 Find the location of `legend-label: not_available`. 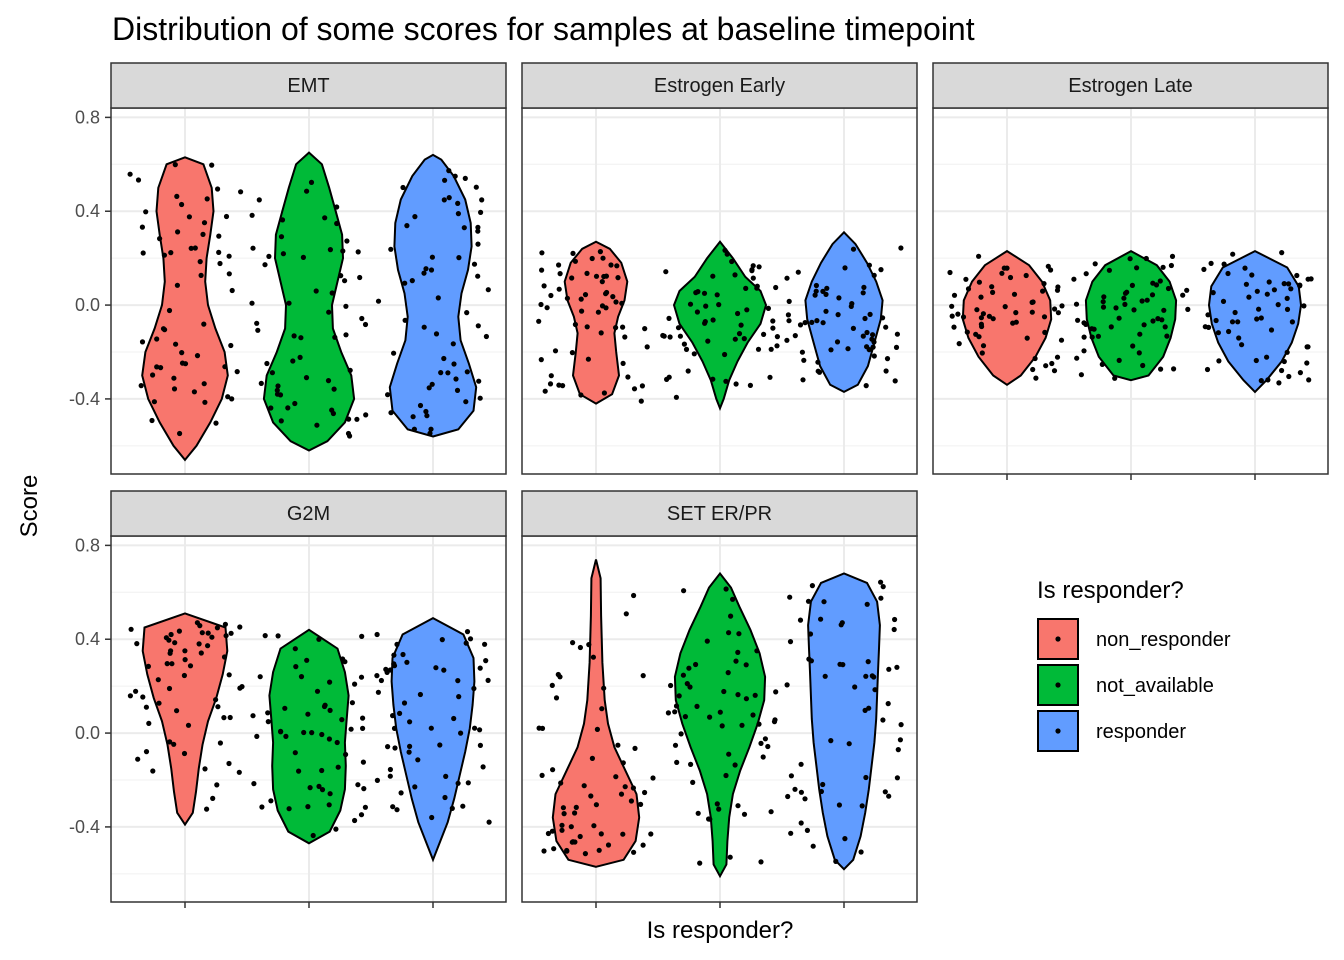

legend-label: not_available is located at coordinates (1155, 686).